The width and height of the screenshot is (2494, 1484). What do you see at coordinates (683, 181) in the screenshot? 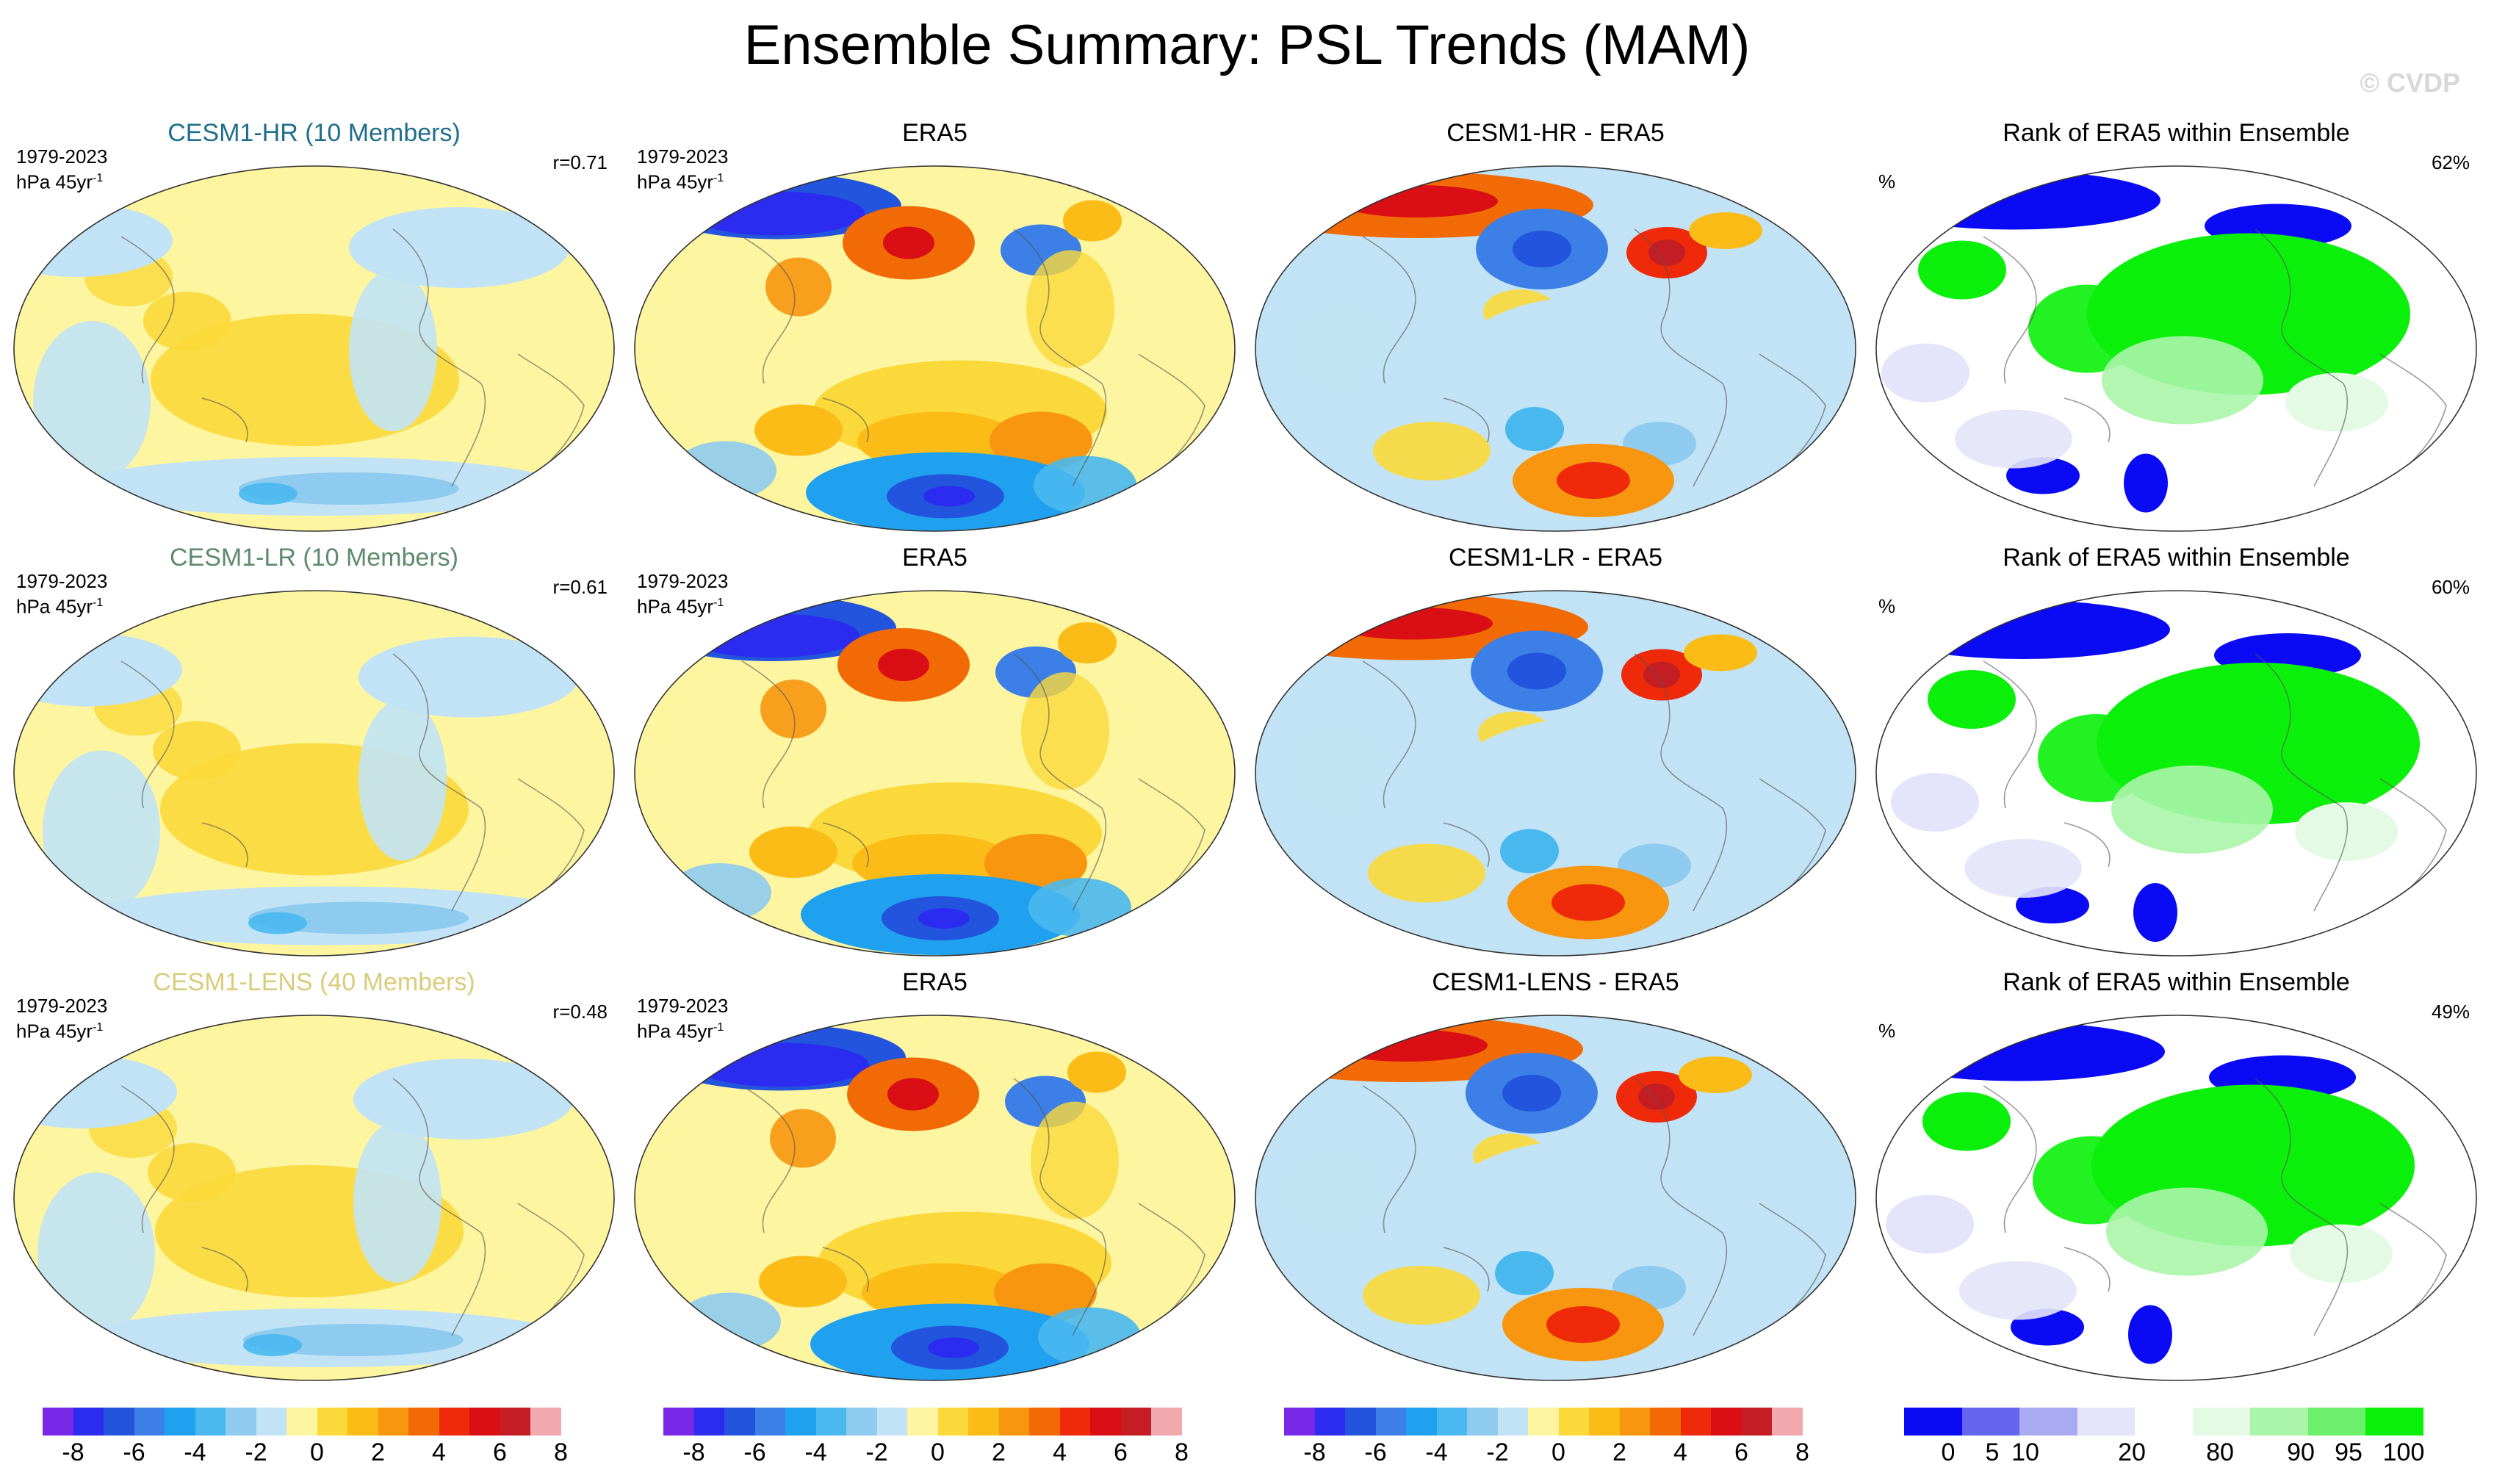
I see `units-label: hPa 45yr-1` at bounding box center [683, 181].